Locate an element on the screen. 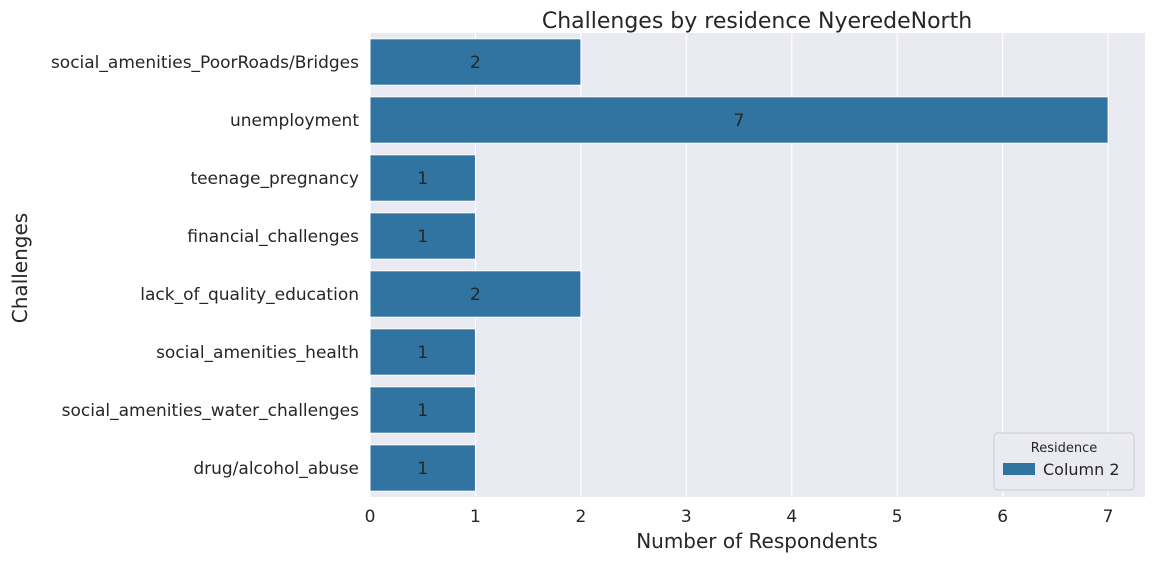 The width and height of the screenshot is (1154, 561). legend-entry-label: Column 2 is located at coordinates (1081, 469).